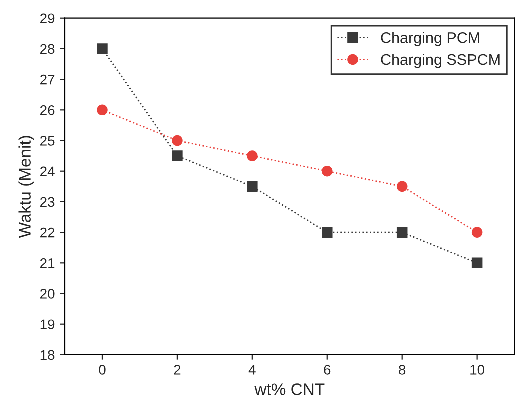 The width and height of the screenshot is (520, 408). Describe the element at coordinates (47, 202) in the screenshot. I see `y-tick-label: 23` at that location.